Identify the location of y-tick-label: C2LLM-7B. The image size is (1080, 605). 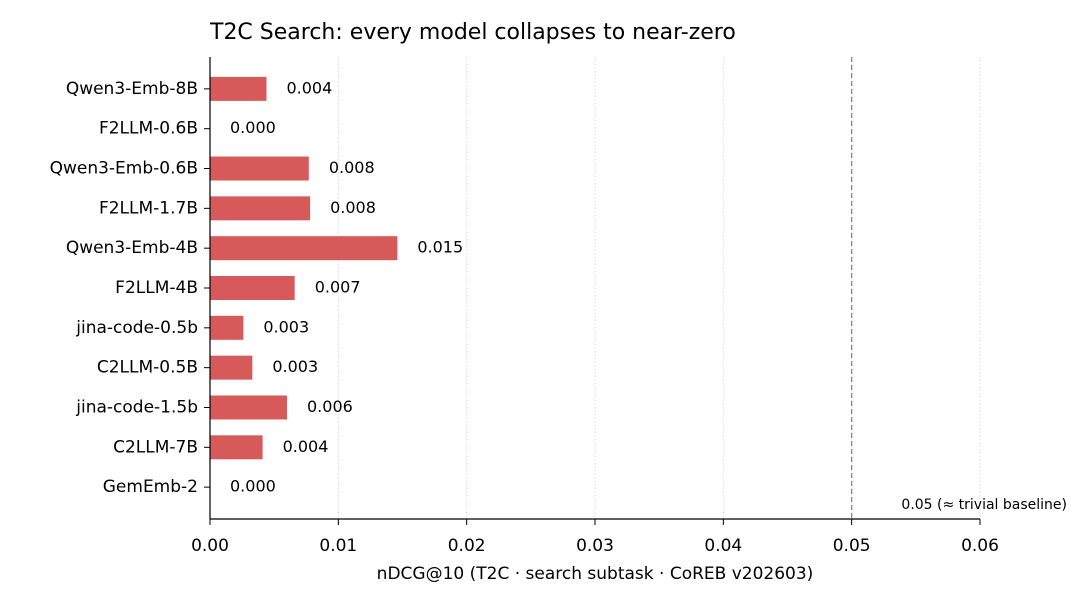
(155, 447).